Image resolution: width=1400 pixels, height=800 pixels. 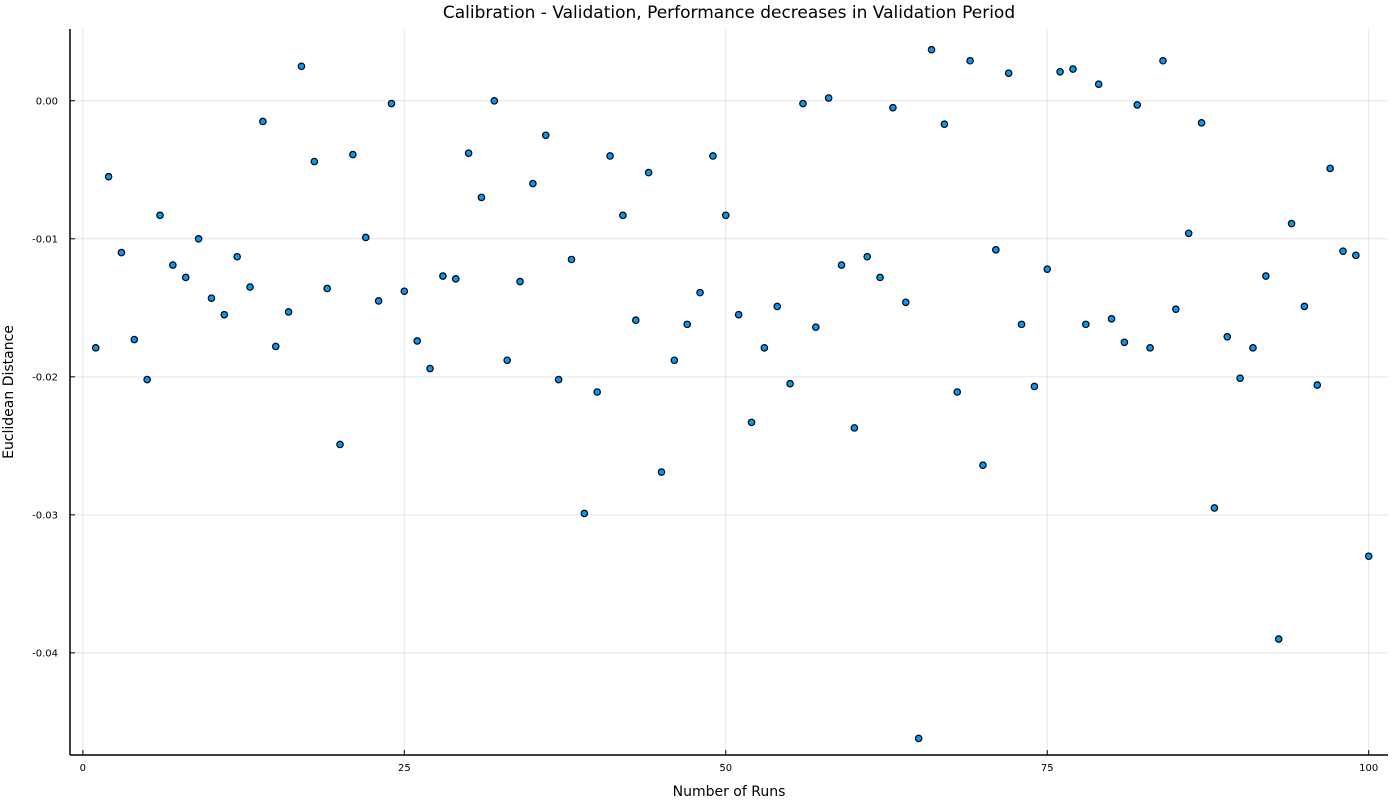 What do you see at coordinates (404, 768) in the screenshot?
I see `x-tick-label: 25` at bounding box center [404, 768].